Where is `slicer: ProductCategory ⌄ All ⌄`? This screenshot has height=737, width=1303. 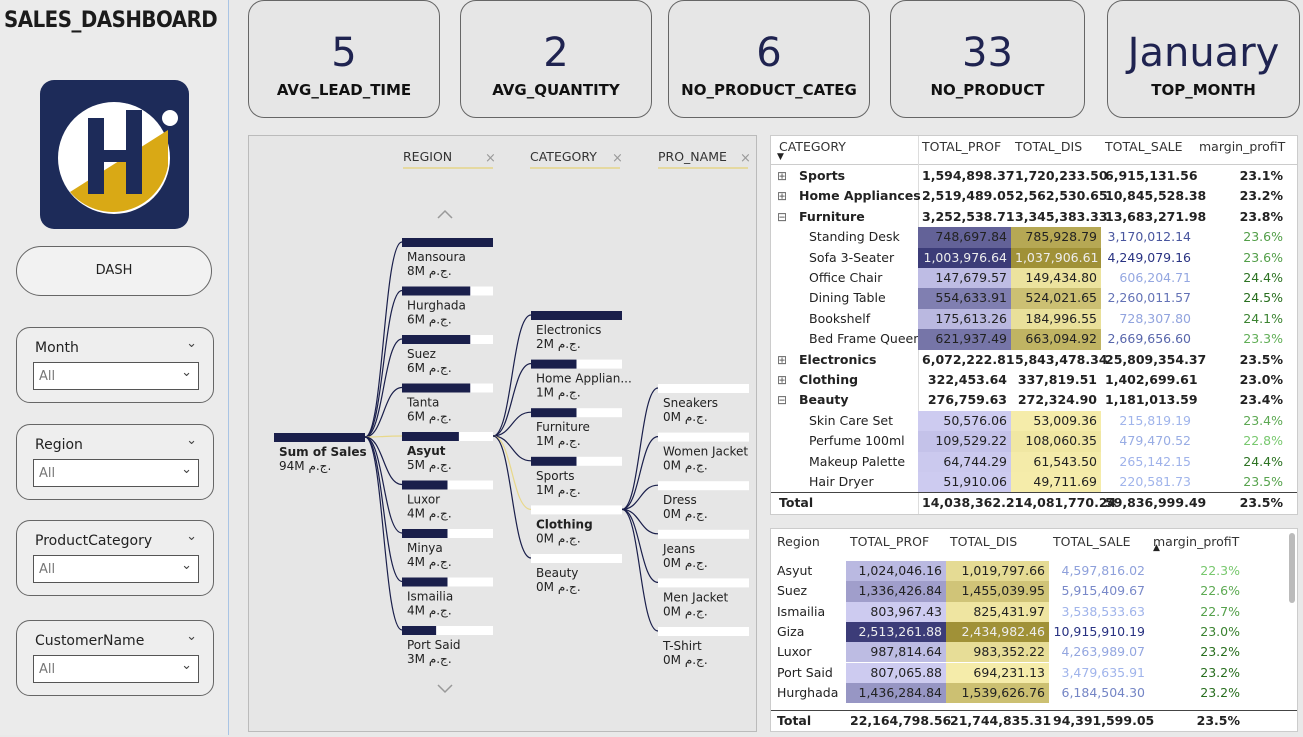 slicer: ProductCategory ⌄ All ⌄ is located at coordinates (115, 558).